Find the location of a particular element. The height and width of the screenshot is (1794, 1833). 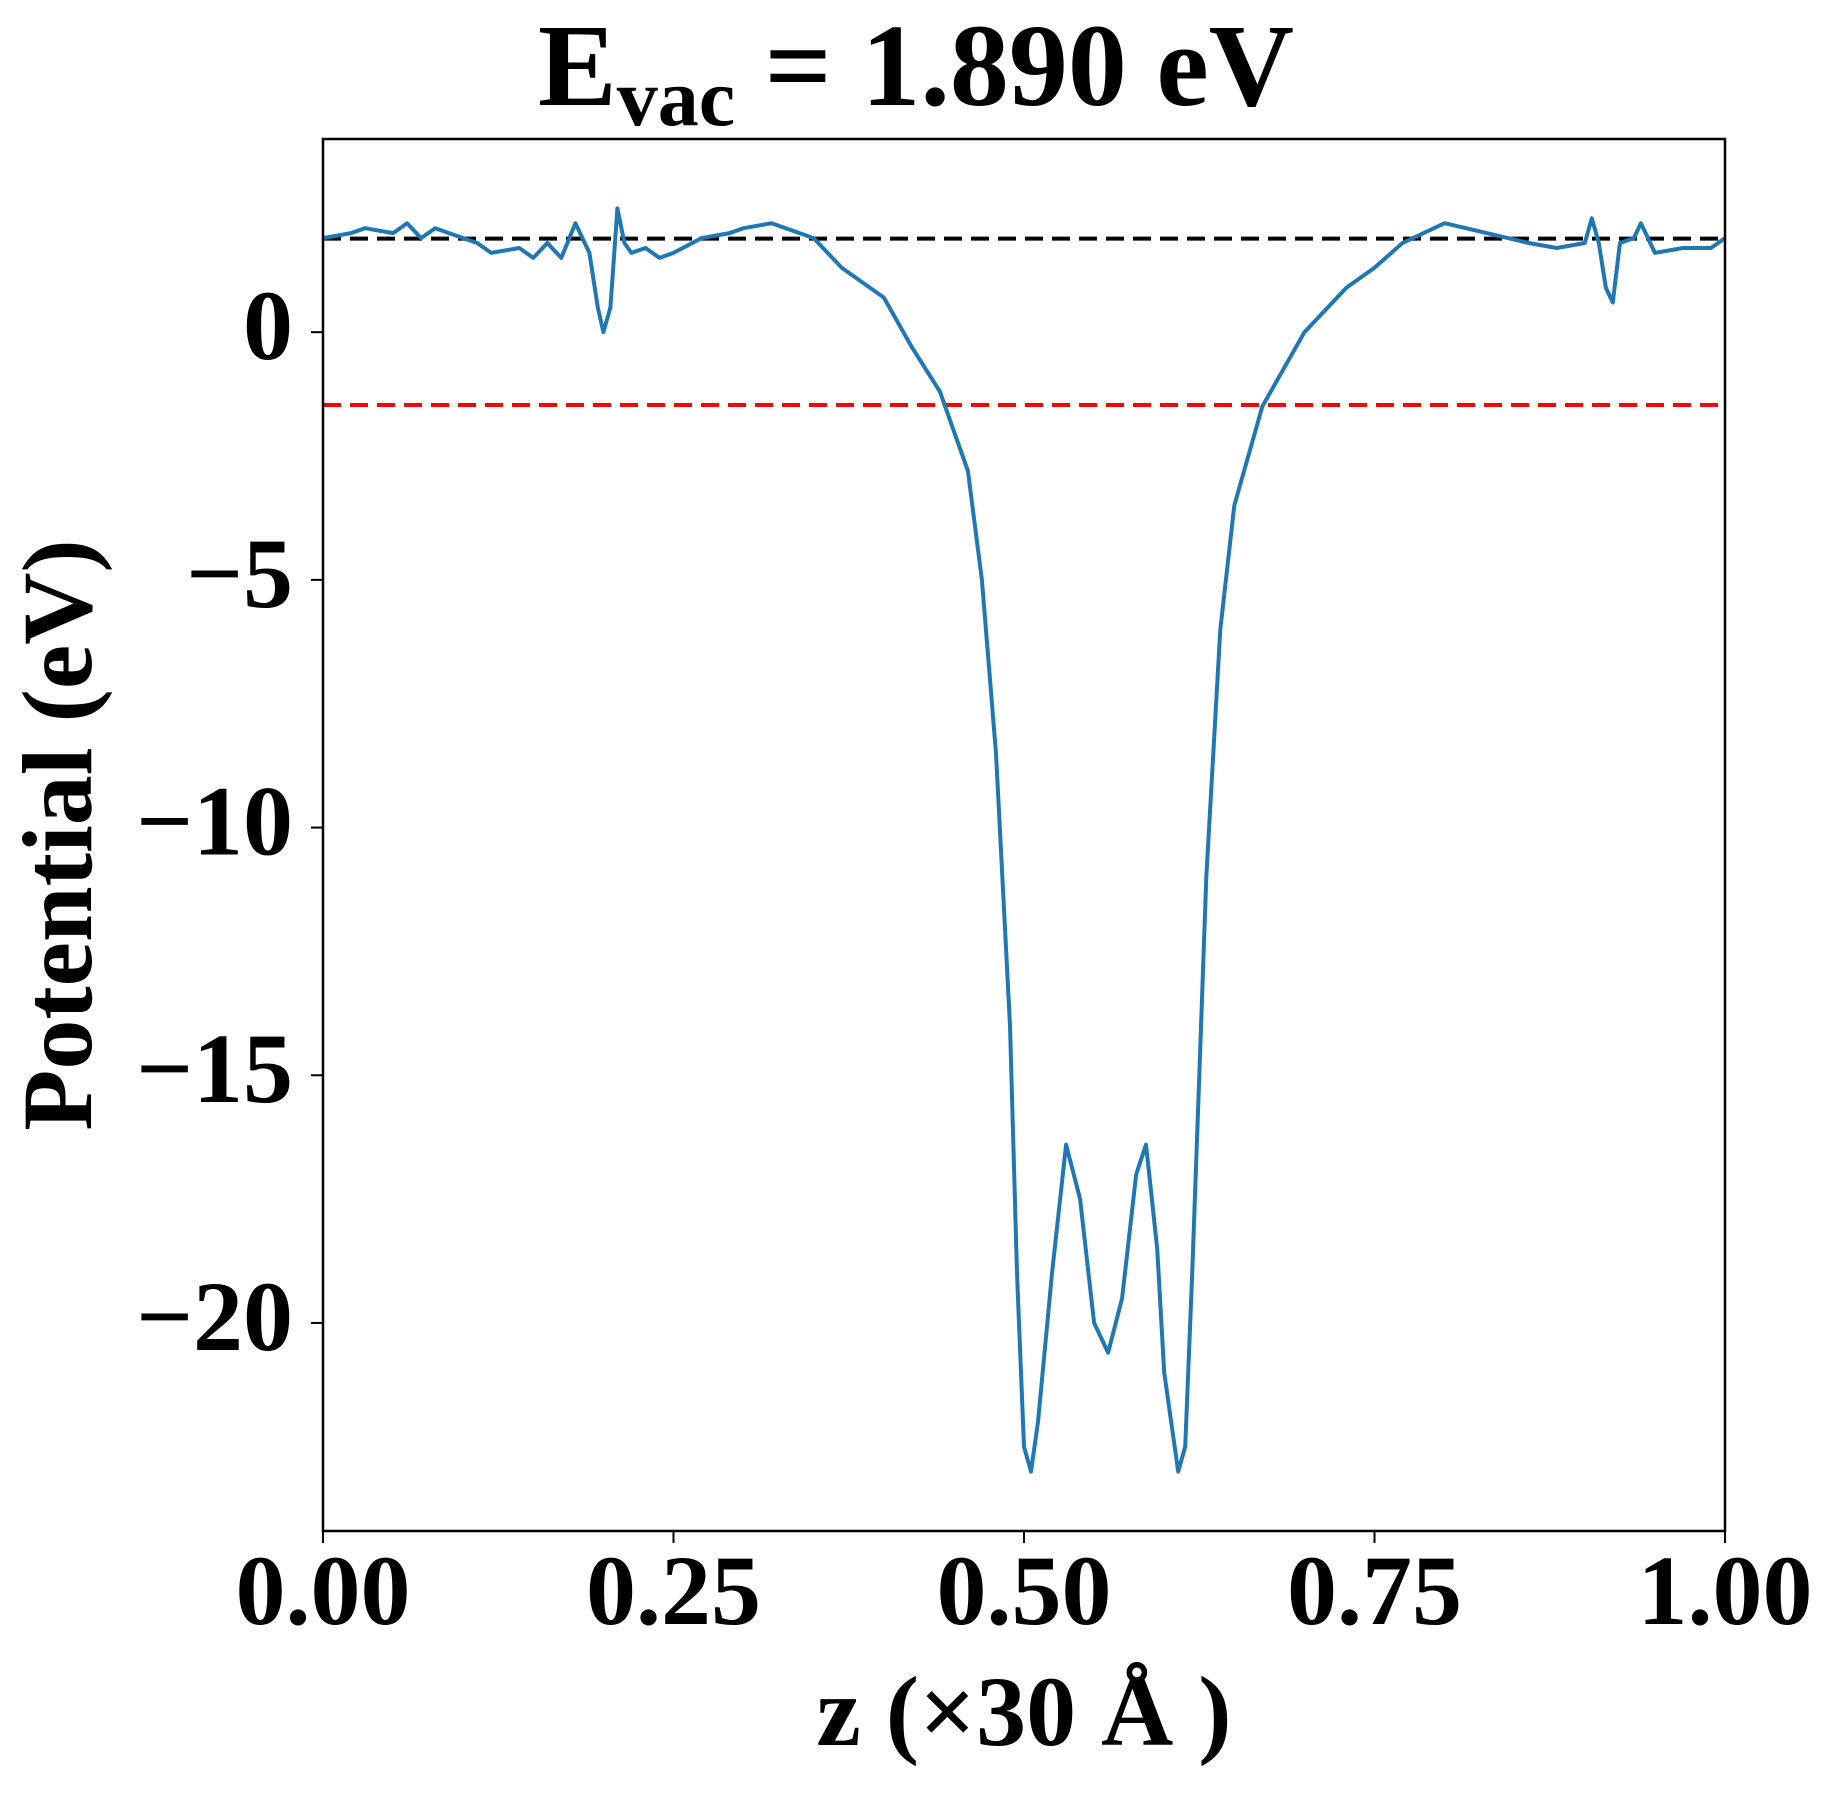

x-tick-label: 0.00 is located at coordinates (323, 1590).